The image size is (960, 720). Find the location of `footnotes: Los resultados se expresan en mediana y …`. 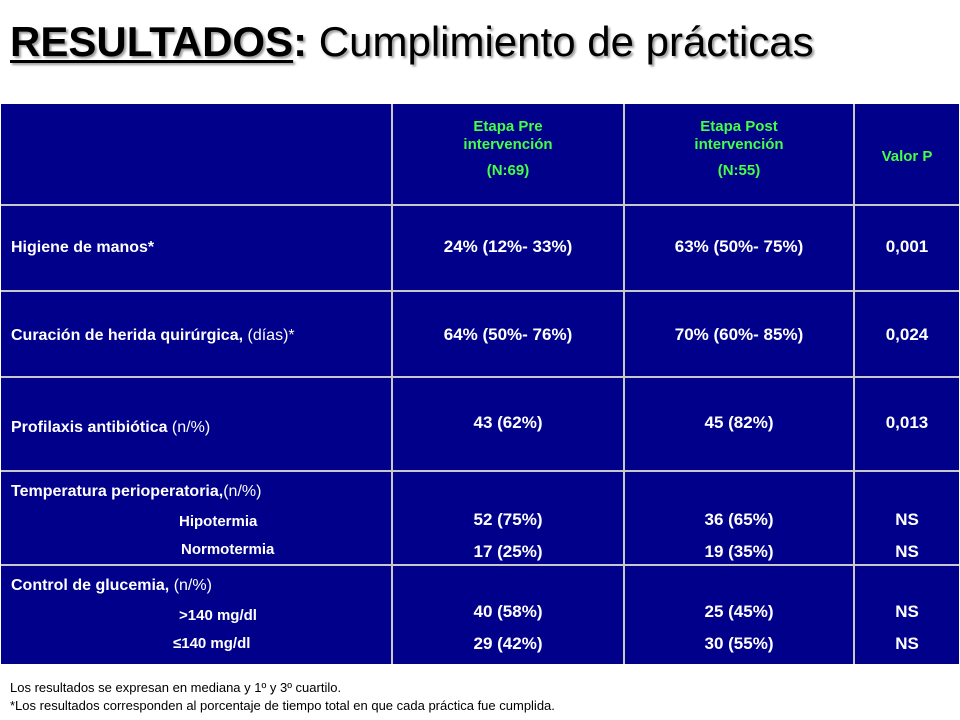

footnotes: Los resultados se expresan en mediana y … is located at coordinates (480, 697).